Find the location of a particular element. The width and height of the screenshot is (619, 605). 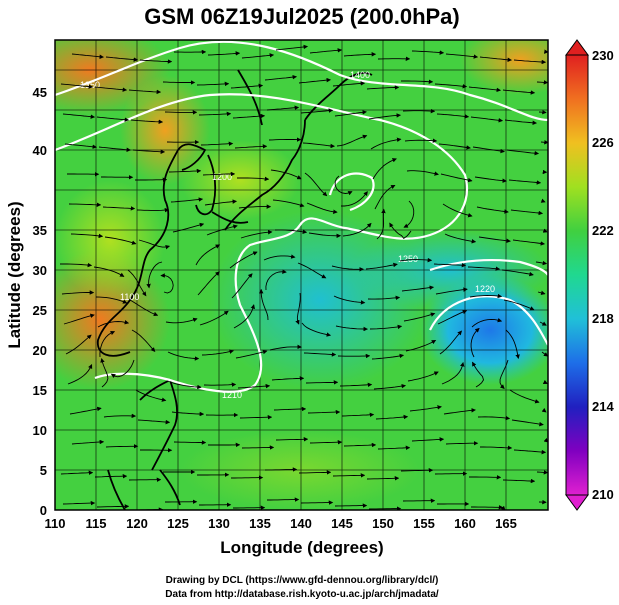

x-axis-label: Longitude (degrees) is located at coordinates (301, 547).